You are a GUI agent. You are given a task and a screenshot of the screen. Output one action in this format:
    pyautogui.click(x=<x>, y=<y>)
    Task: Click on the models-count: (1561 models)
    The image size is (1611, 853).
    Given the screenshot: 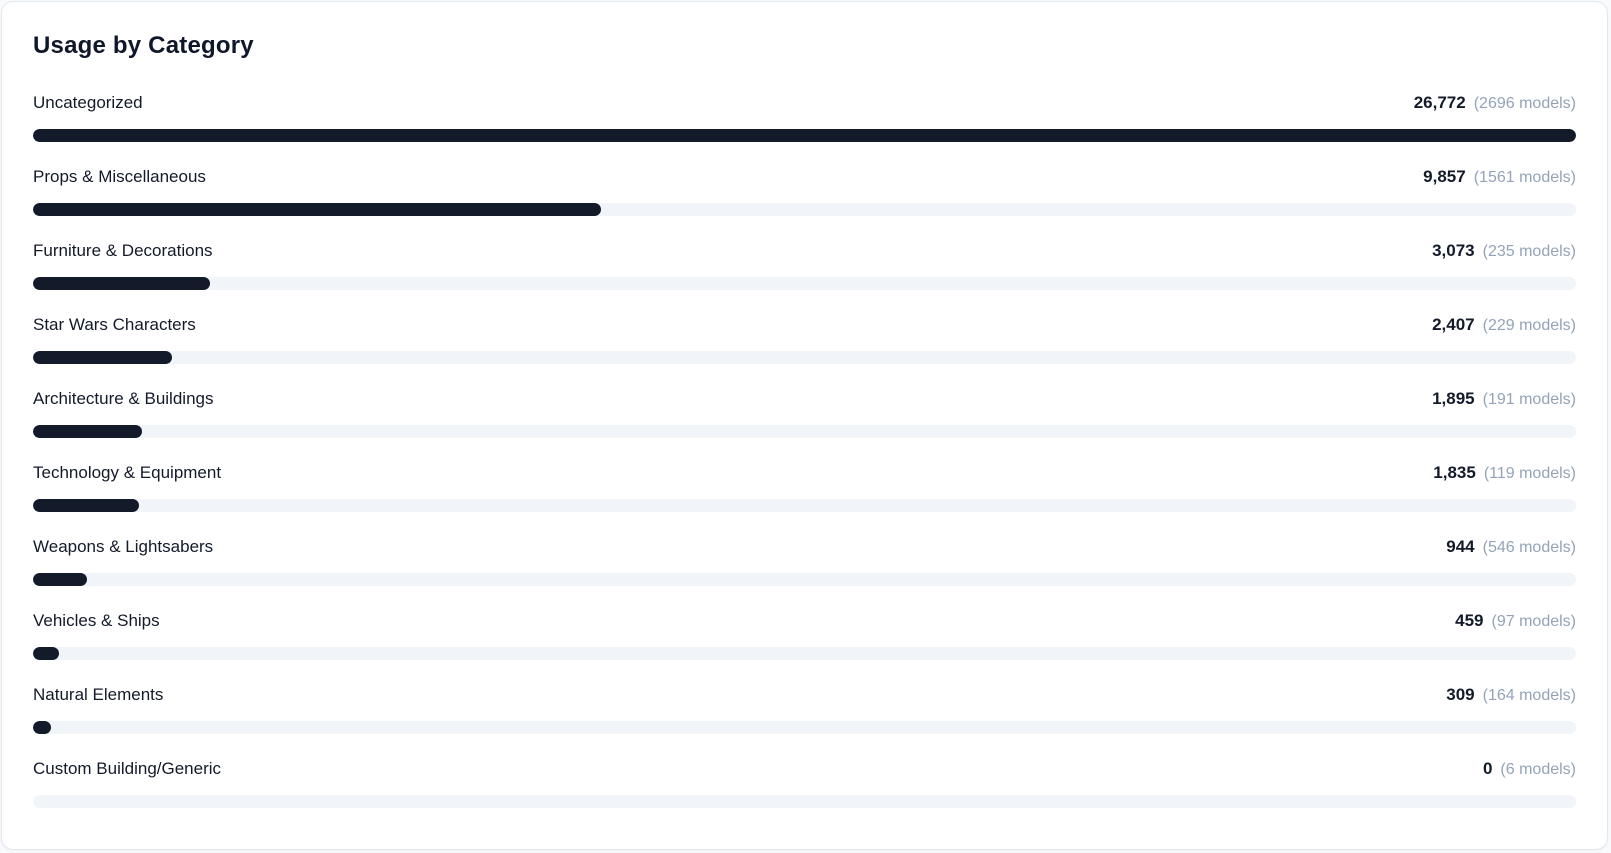 What is the action you would take?
    pyautogui.click(x=1524, y=177)
    